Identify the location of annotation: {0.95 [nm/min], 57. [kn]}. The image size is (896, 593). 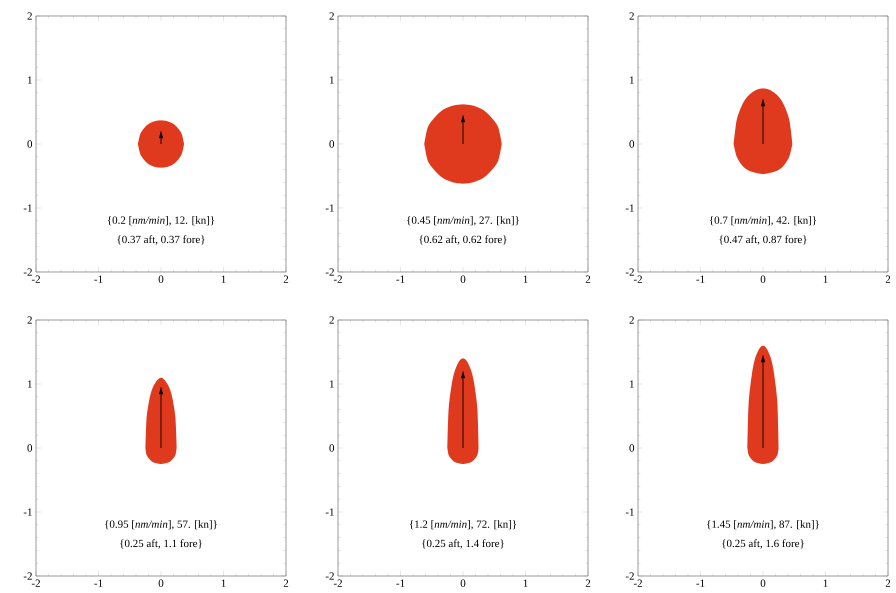
(161, 525).